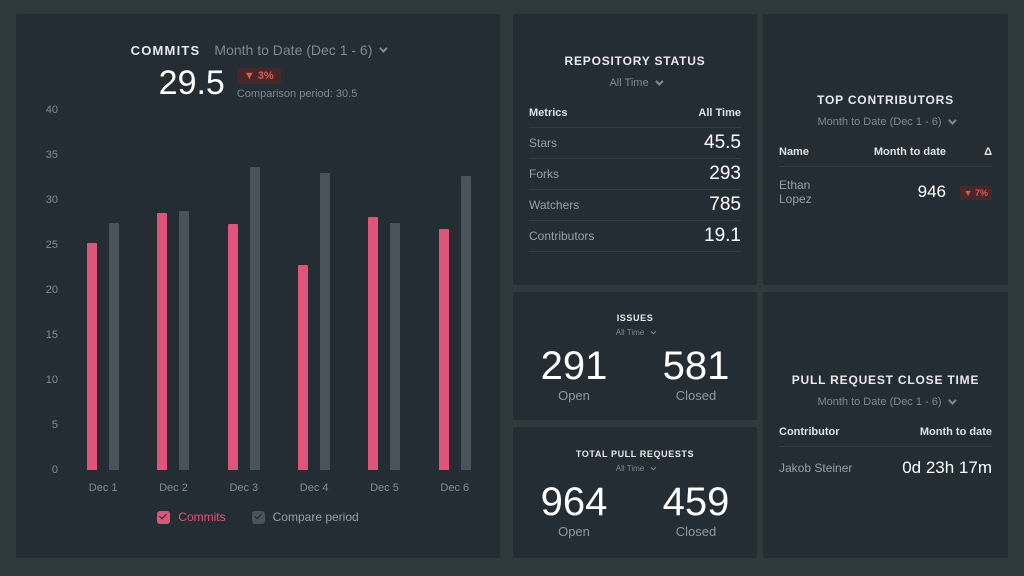 The image size is (1024, 576). I want to click on commits-period-dropdown: Month to Date (Dec 1 - 6), so click(301, 50).